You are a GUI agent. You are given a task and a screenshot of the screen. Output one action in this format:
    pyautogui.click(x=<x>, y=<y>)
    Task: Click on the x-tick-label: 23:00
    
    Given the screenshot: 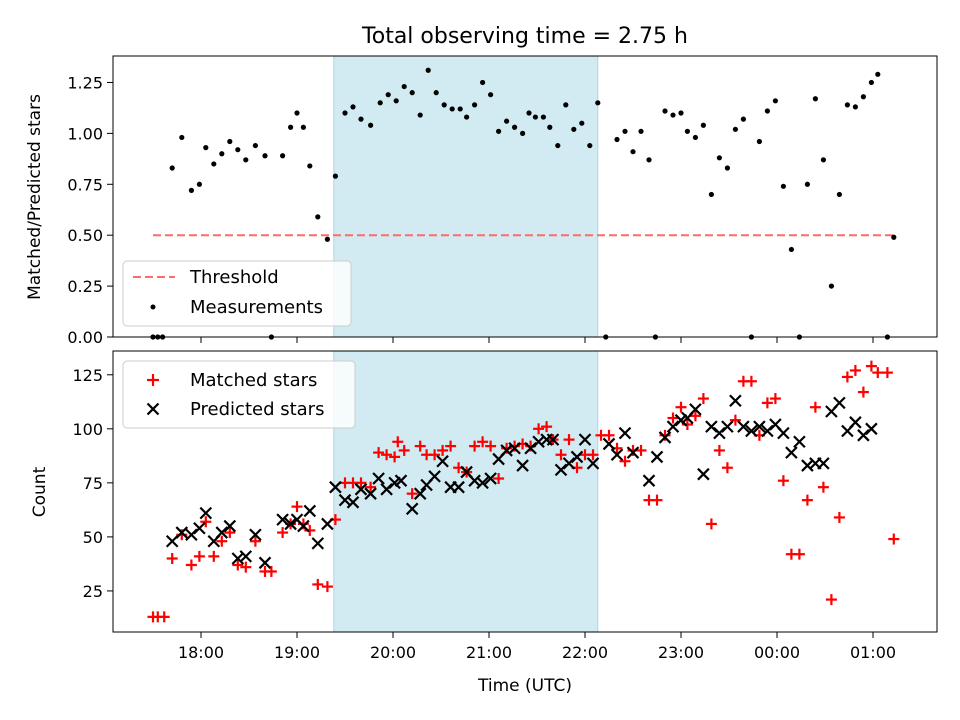 What is the action you would take?
    pyautogui.click(x=681, y=652)
    